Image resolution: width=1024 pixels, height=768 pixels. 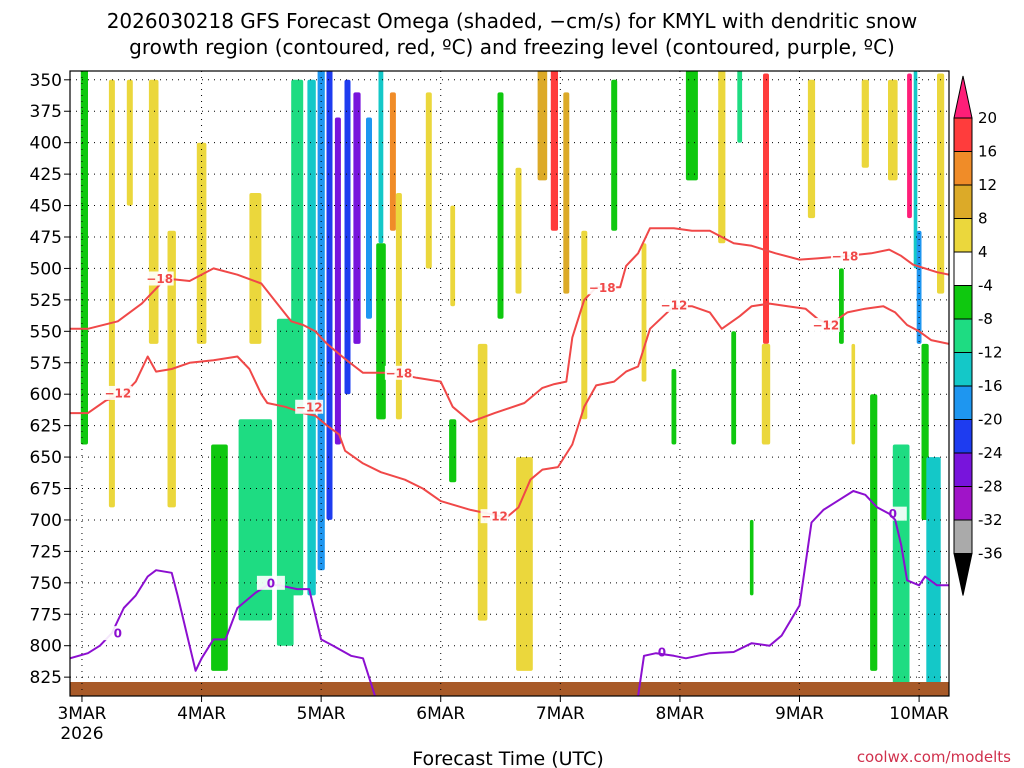 What do you see at coordinates (81, 714) in the screenshot?
I see `x-tick-label: 3MAR` at bounding box center [81, 714].